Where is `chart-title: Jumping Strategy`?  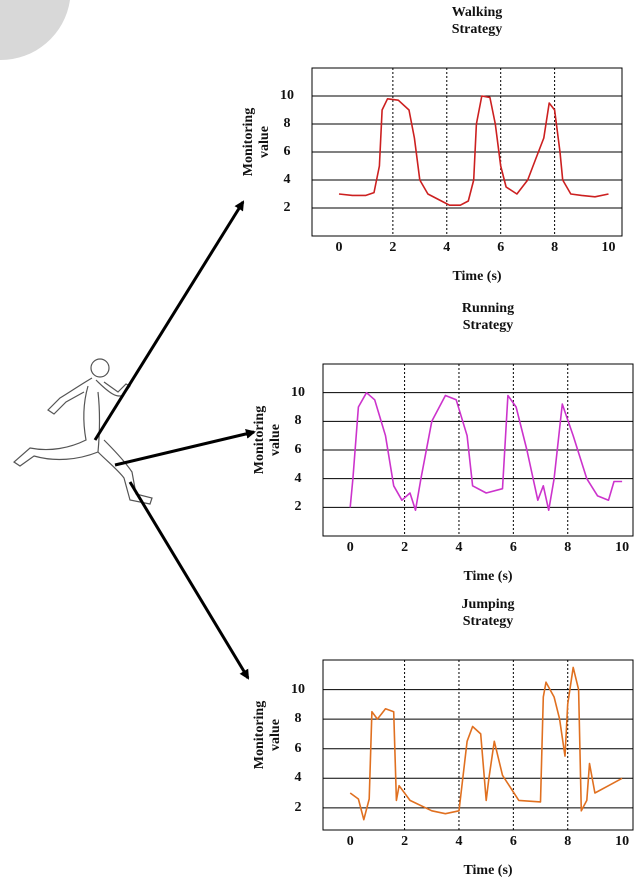
chart-title: Jumping Strategy is located at coordinates (488, 613).